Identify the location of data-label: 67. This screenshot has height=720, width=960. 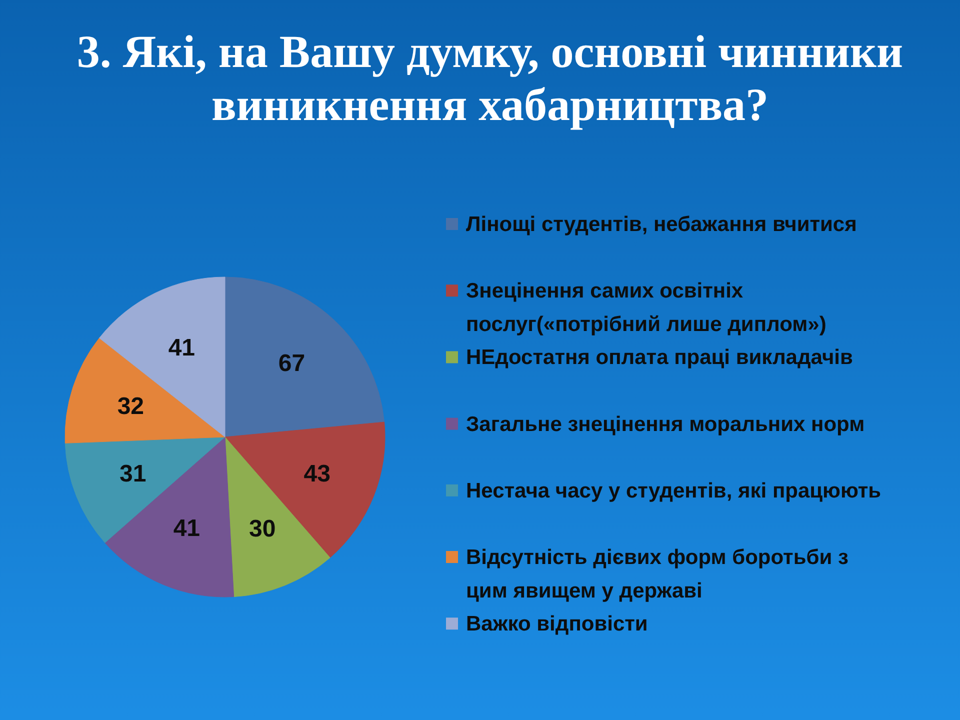
(292, 364).